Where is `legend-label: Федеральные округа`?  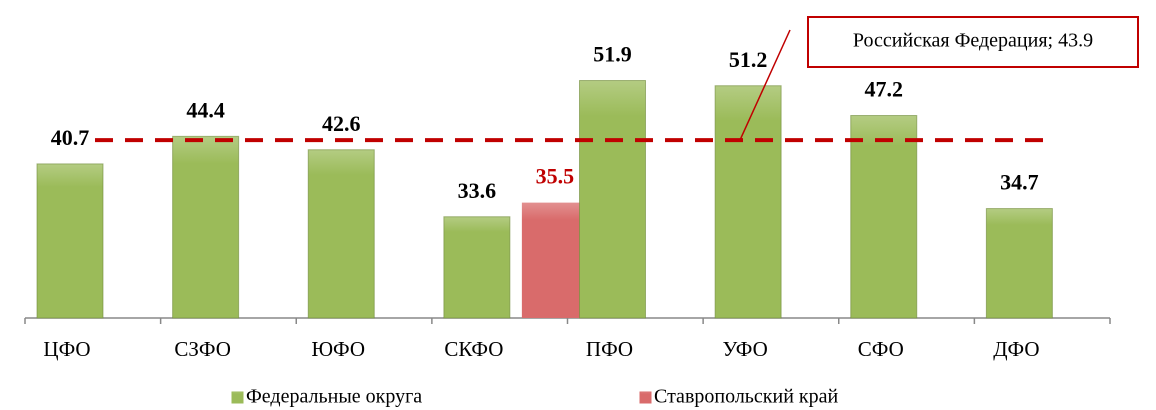 legend-label: Федеральные округа is located at coordinates (334, 397).